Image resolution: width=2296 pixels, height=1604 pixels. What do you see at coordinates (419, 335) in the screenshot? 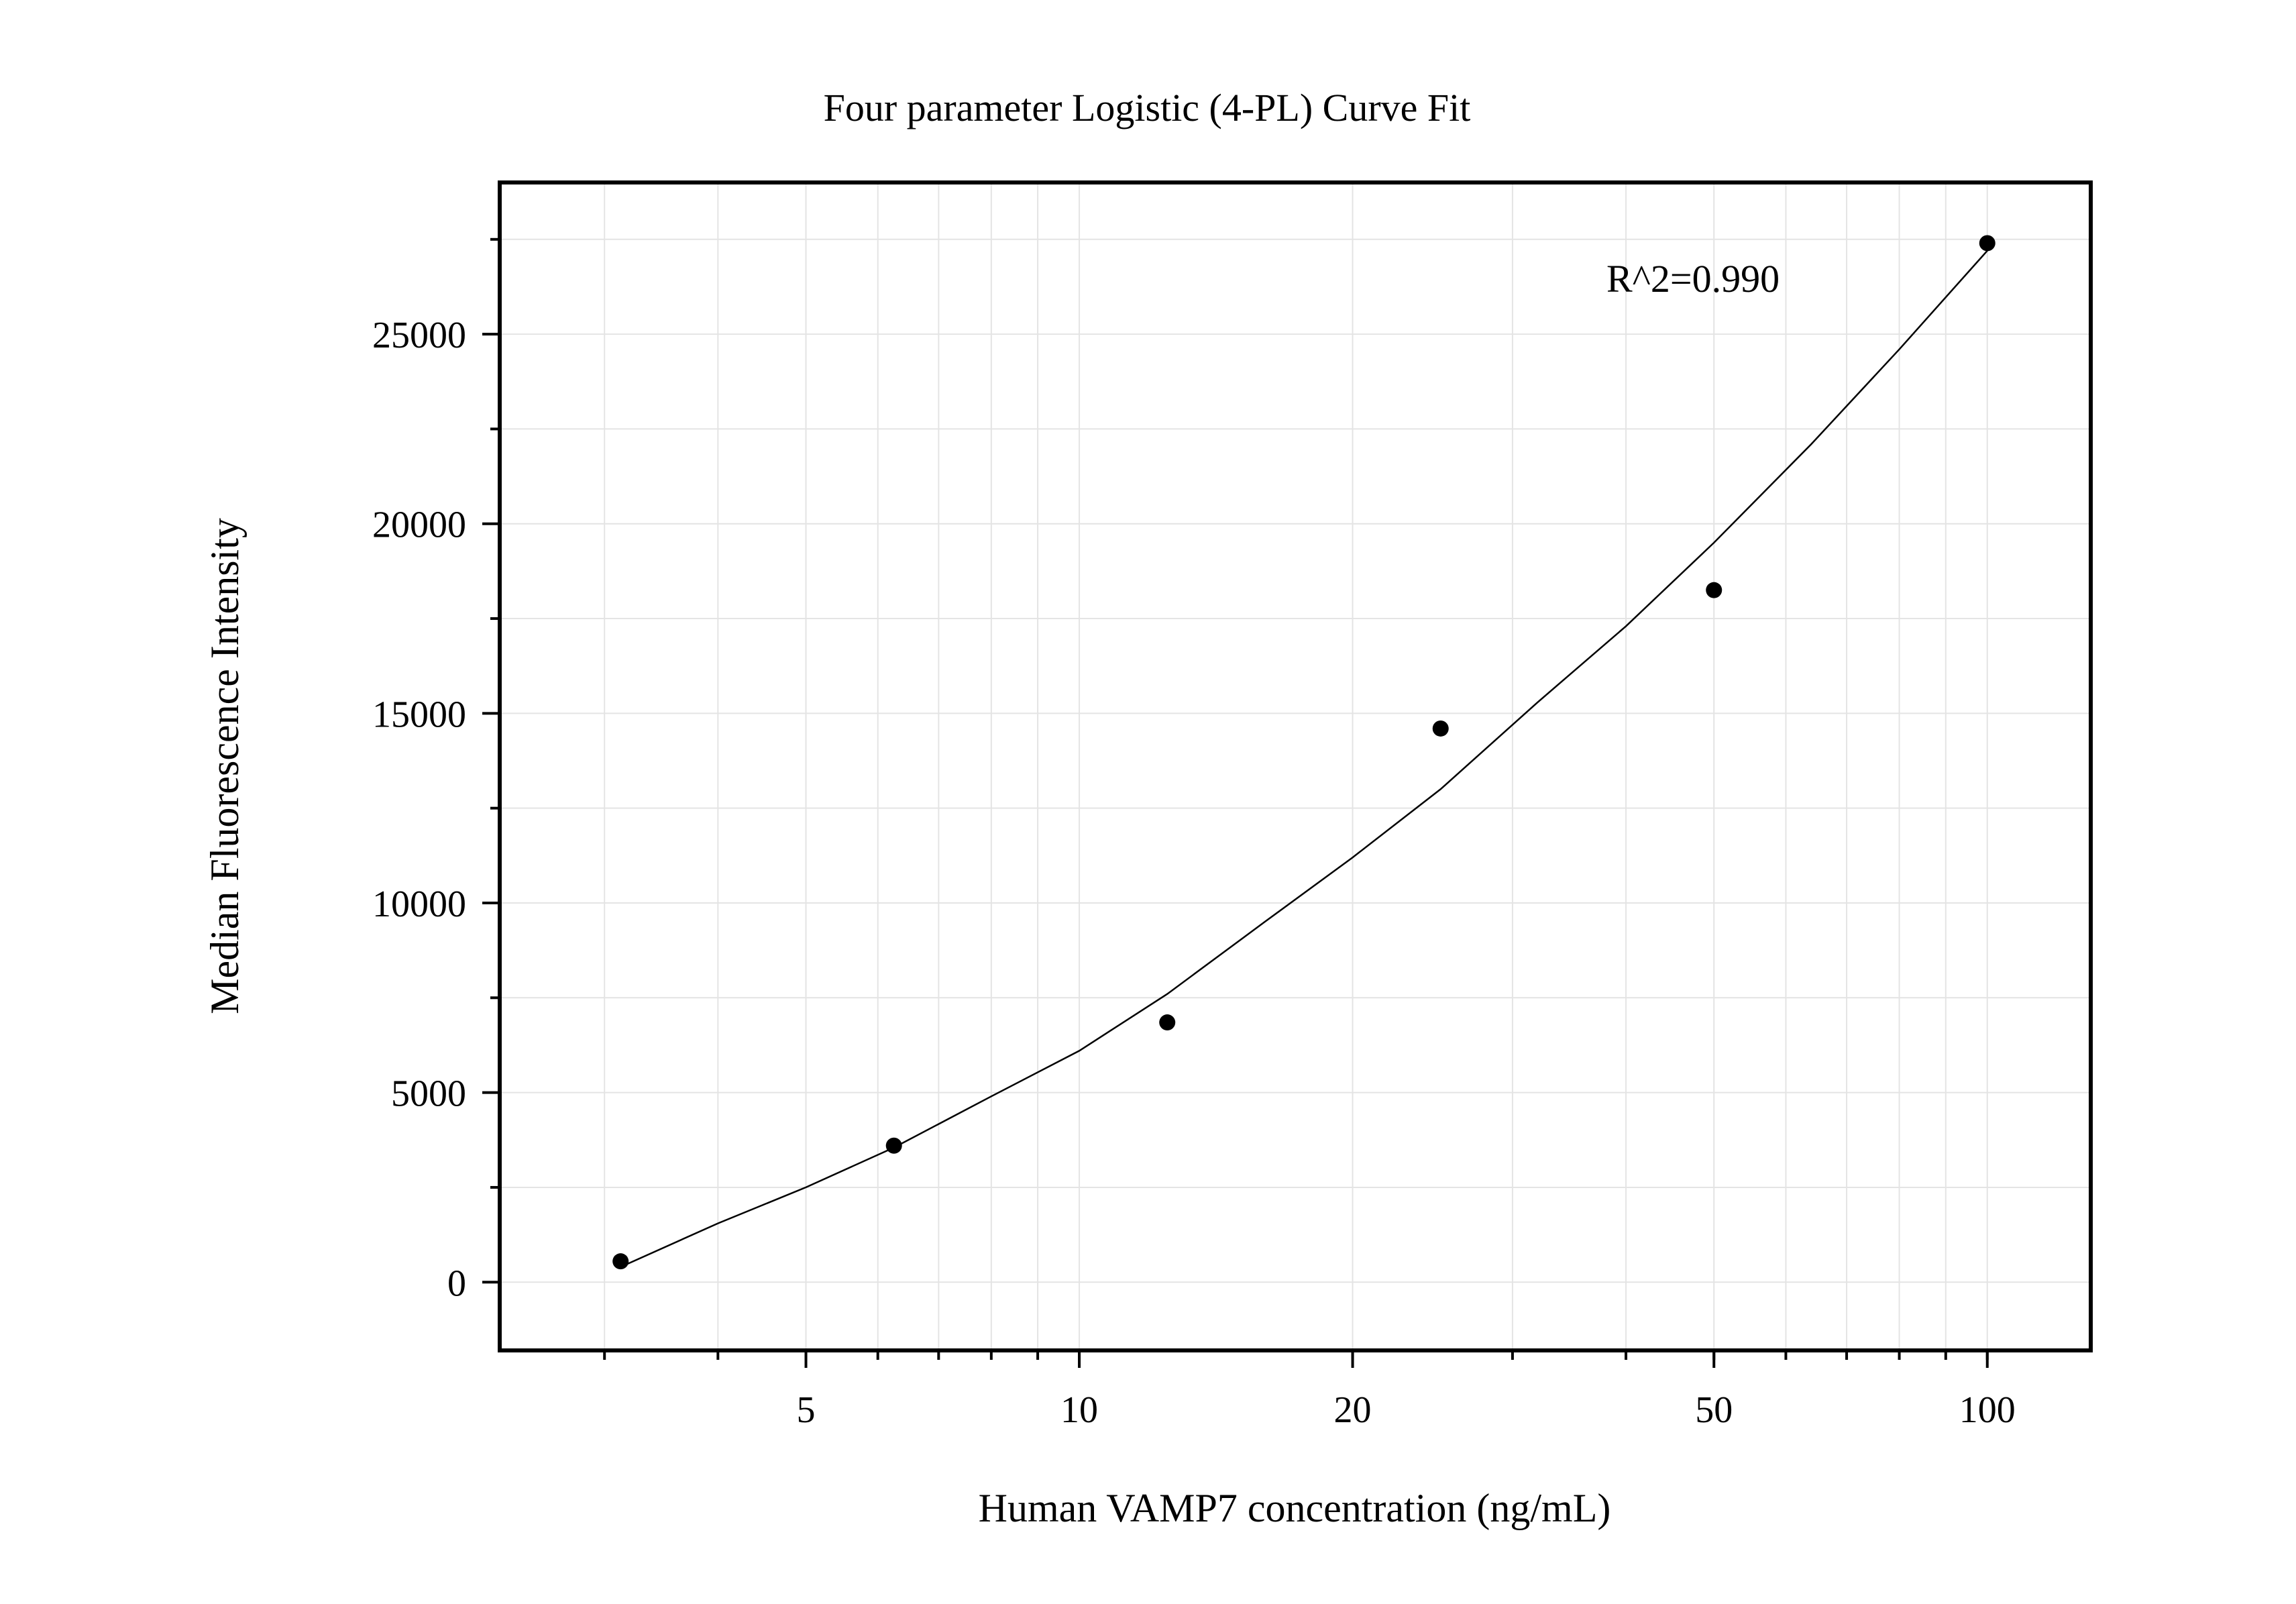
I see `y-tick-label: 25000` at bounding box center [419, 335].